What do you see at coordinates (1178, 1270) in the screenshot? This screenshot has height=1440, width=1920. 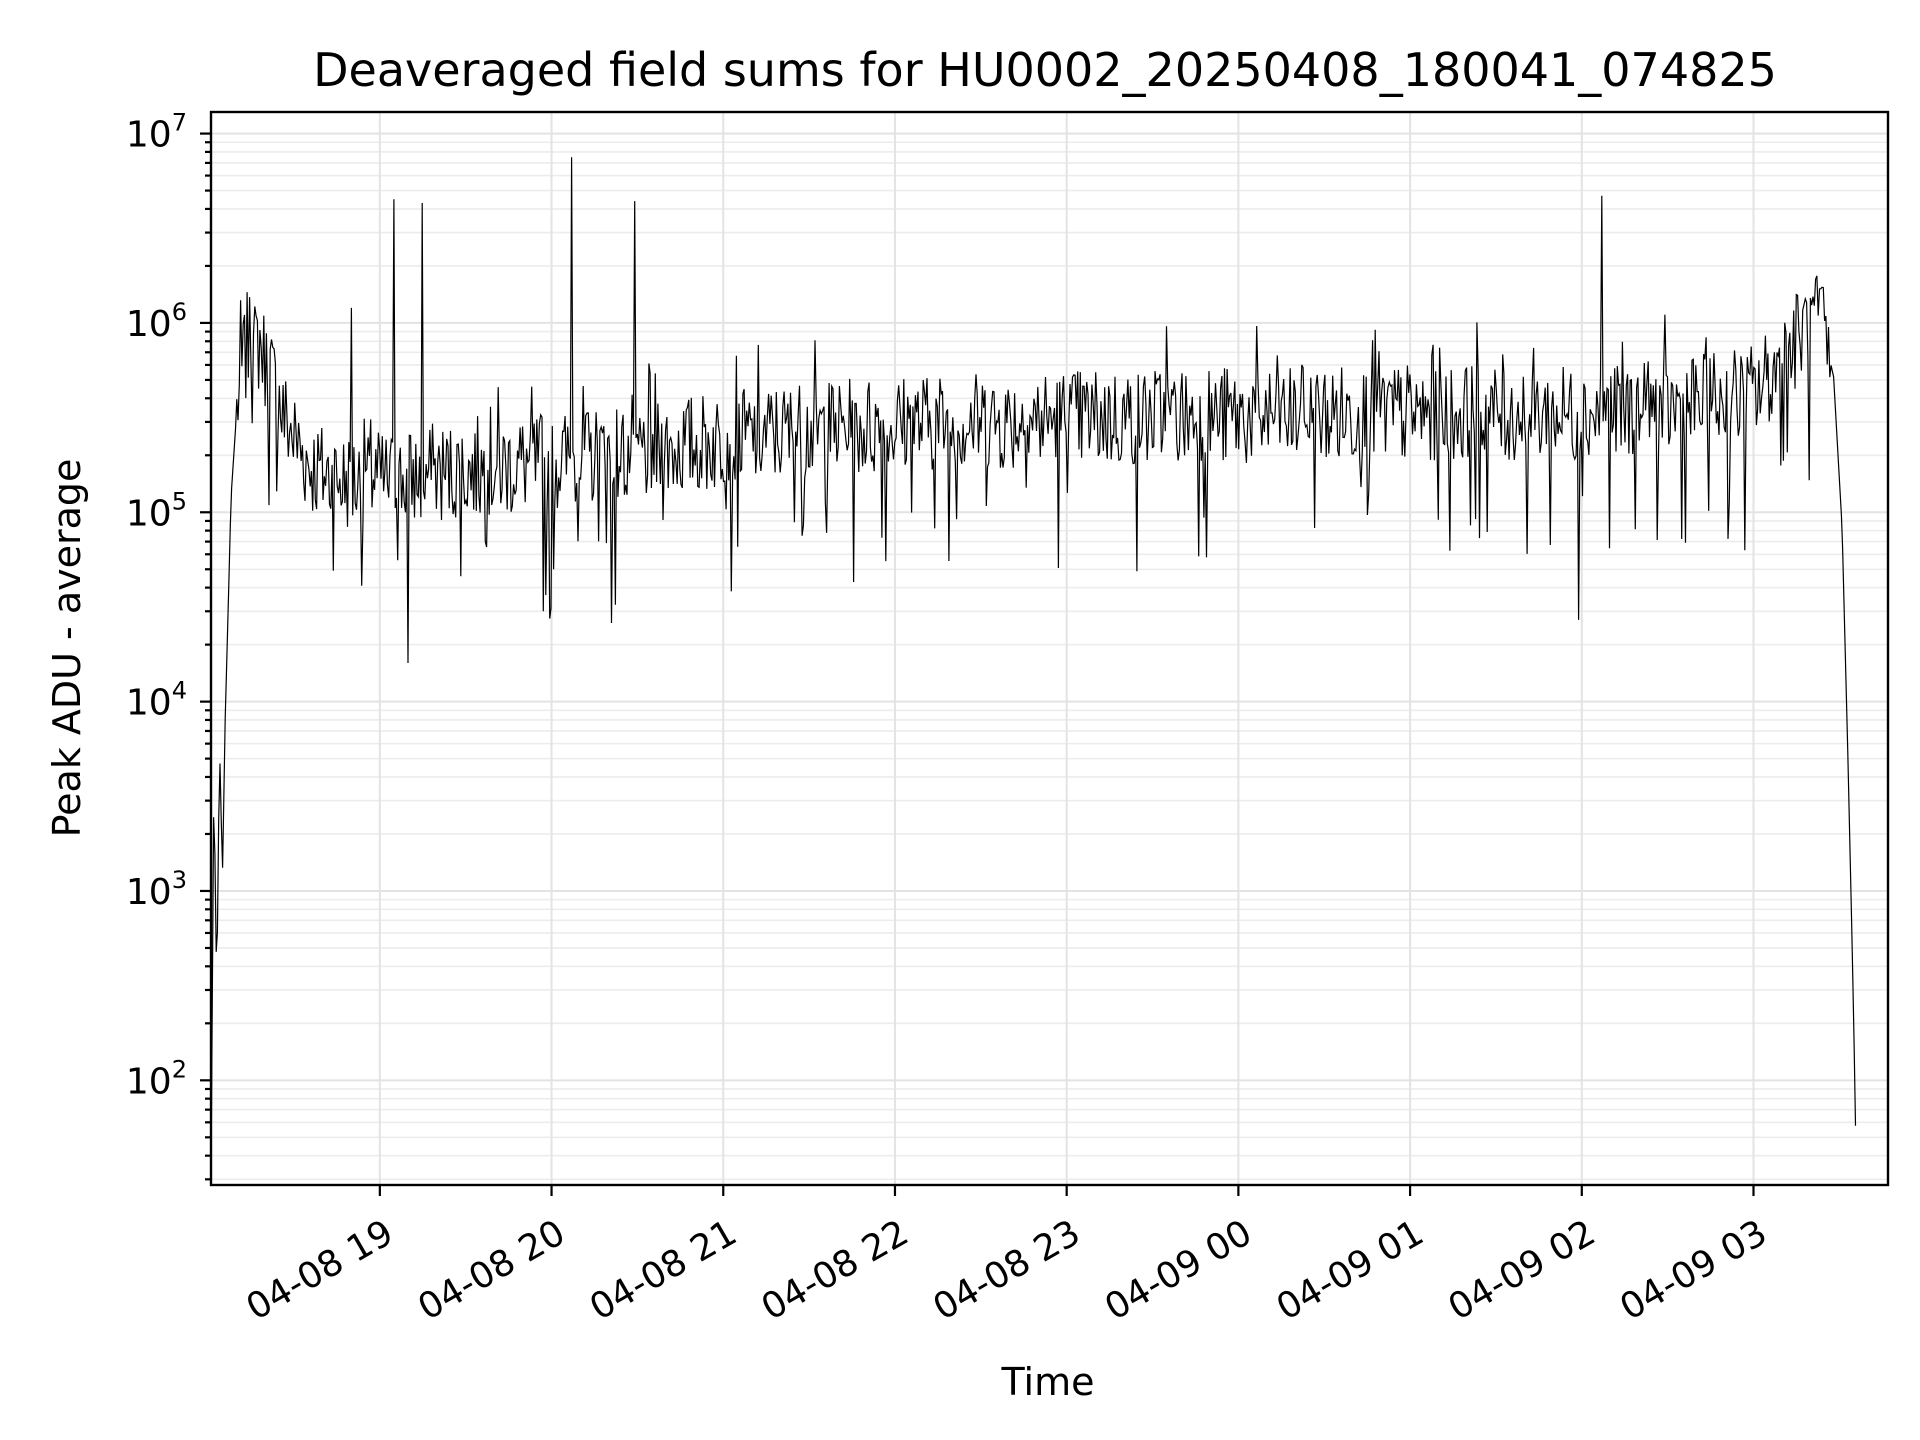 I see `x-tick-label: 04-09 00` at bounding box center [1178, 1270].